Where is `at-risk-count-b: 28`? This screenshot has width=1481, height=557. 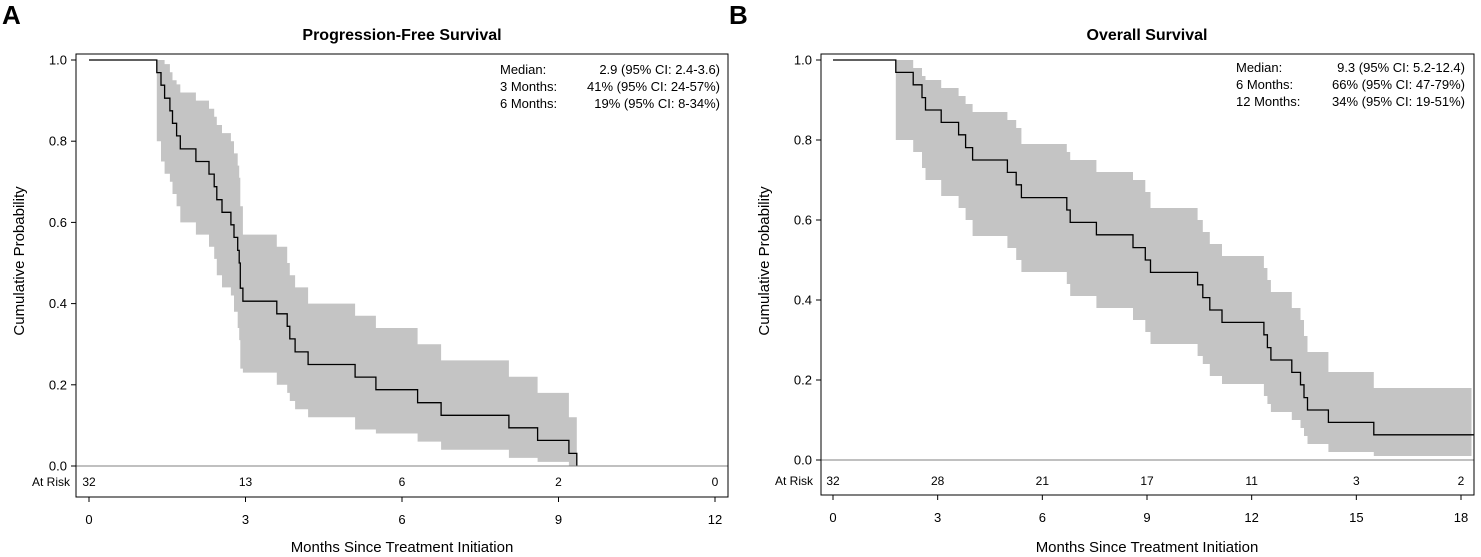 at-risk-count-b: 28 is located at coordinates (938, 481).